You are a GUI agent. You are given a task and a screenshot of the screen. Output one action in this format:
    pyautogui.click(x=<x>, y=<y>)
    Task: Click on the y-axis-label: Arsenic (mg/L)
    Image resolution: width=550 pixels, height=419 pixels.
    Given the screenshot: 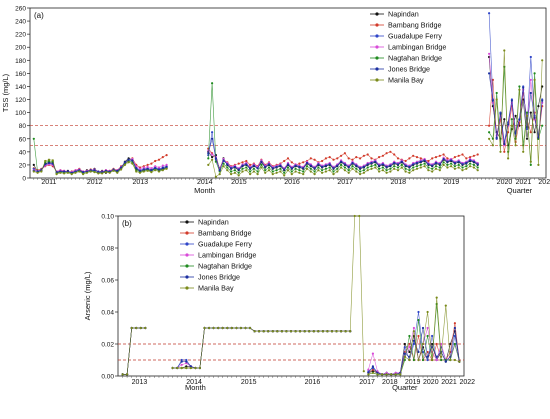 What is the action you would take?
    pyautogui.click(x=87, y=295)
    